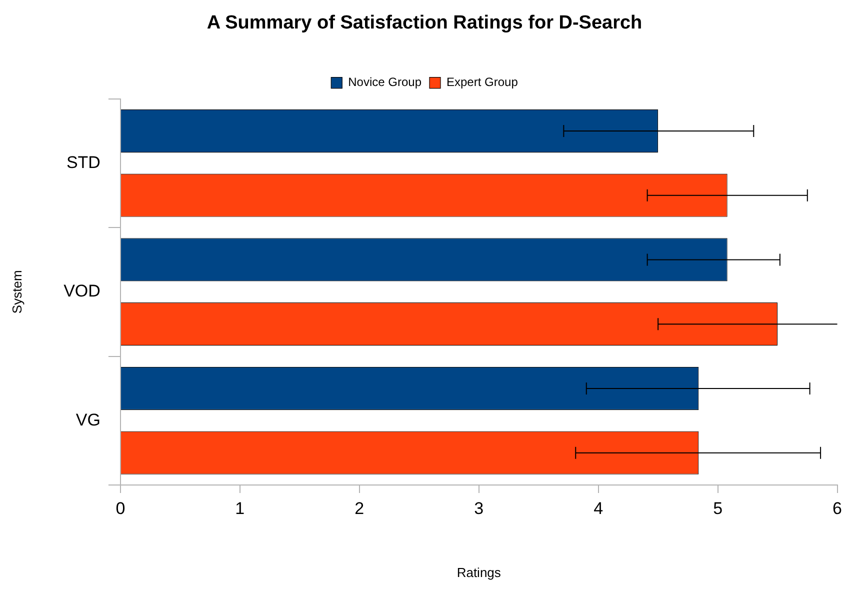 The width and height of the screenshot is (848, 591). Describe the element at coordinates (718, 508) in the screenshot. I see `x-tick-label: 5` at that location.